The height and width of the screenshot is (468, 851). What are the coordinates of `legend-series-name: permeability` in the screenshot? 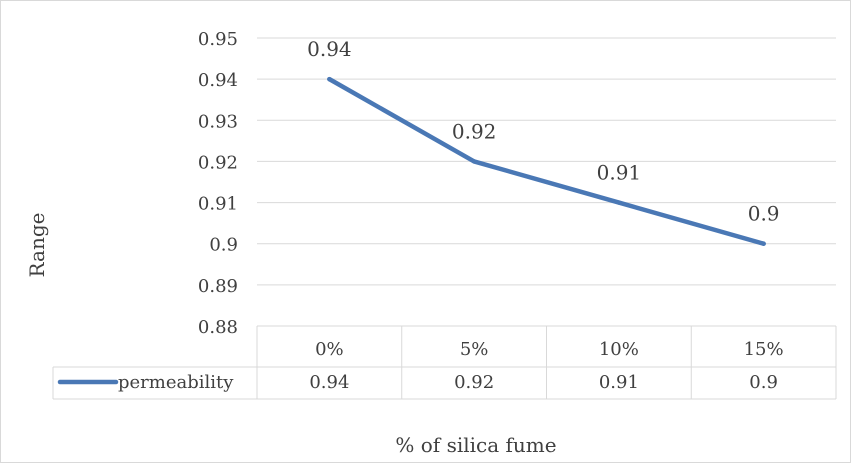 It's located at (176, 382).